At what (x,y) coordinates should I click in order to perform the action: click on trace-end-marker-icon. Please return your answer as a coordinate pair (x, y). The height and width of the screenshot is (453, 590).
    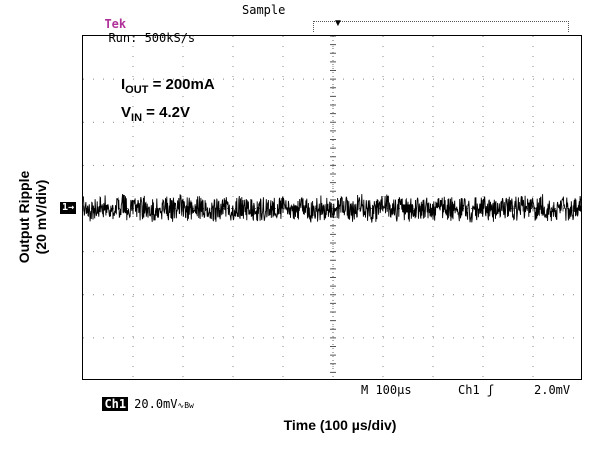
    Looking at the image, I should click on (578, 208).